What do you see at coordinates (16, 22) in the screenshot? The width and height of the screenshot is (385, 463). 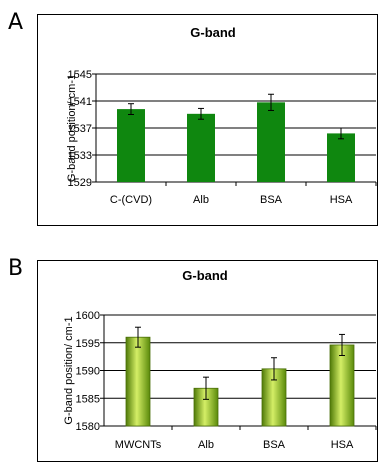 I see `panel-letter-a: A` at bounding box center [16, 22].